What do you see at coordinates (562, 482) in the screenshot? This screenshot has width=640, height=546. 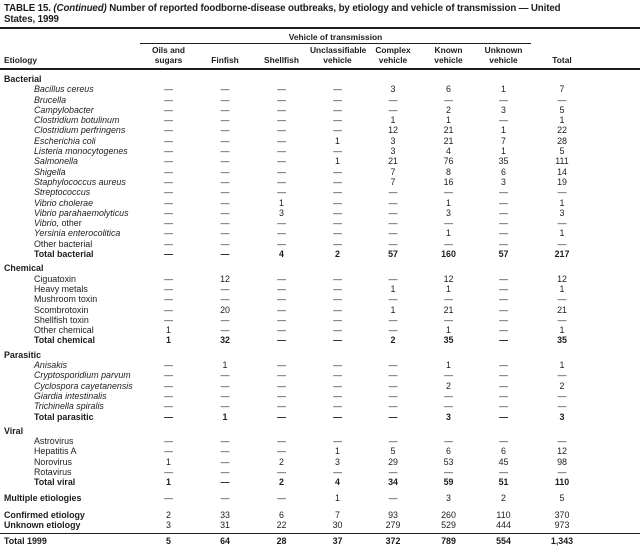 I see `value-cell: 110` at bounding box center [562, 482].